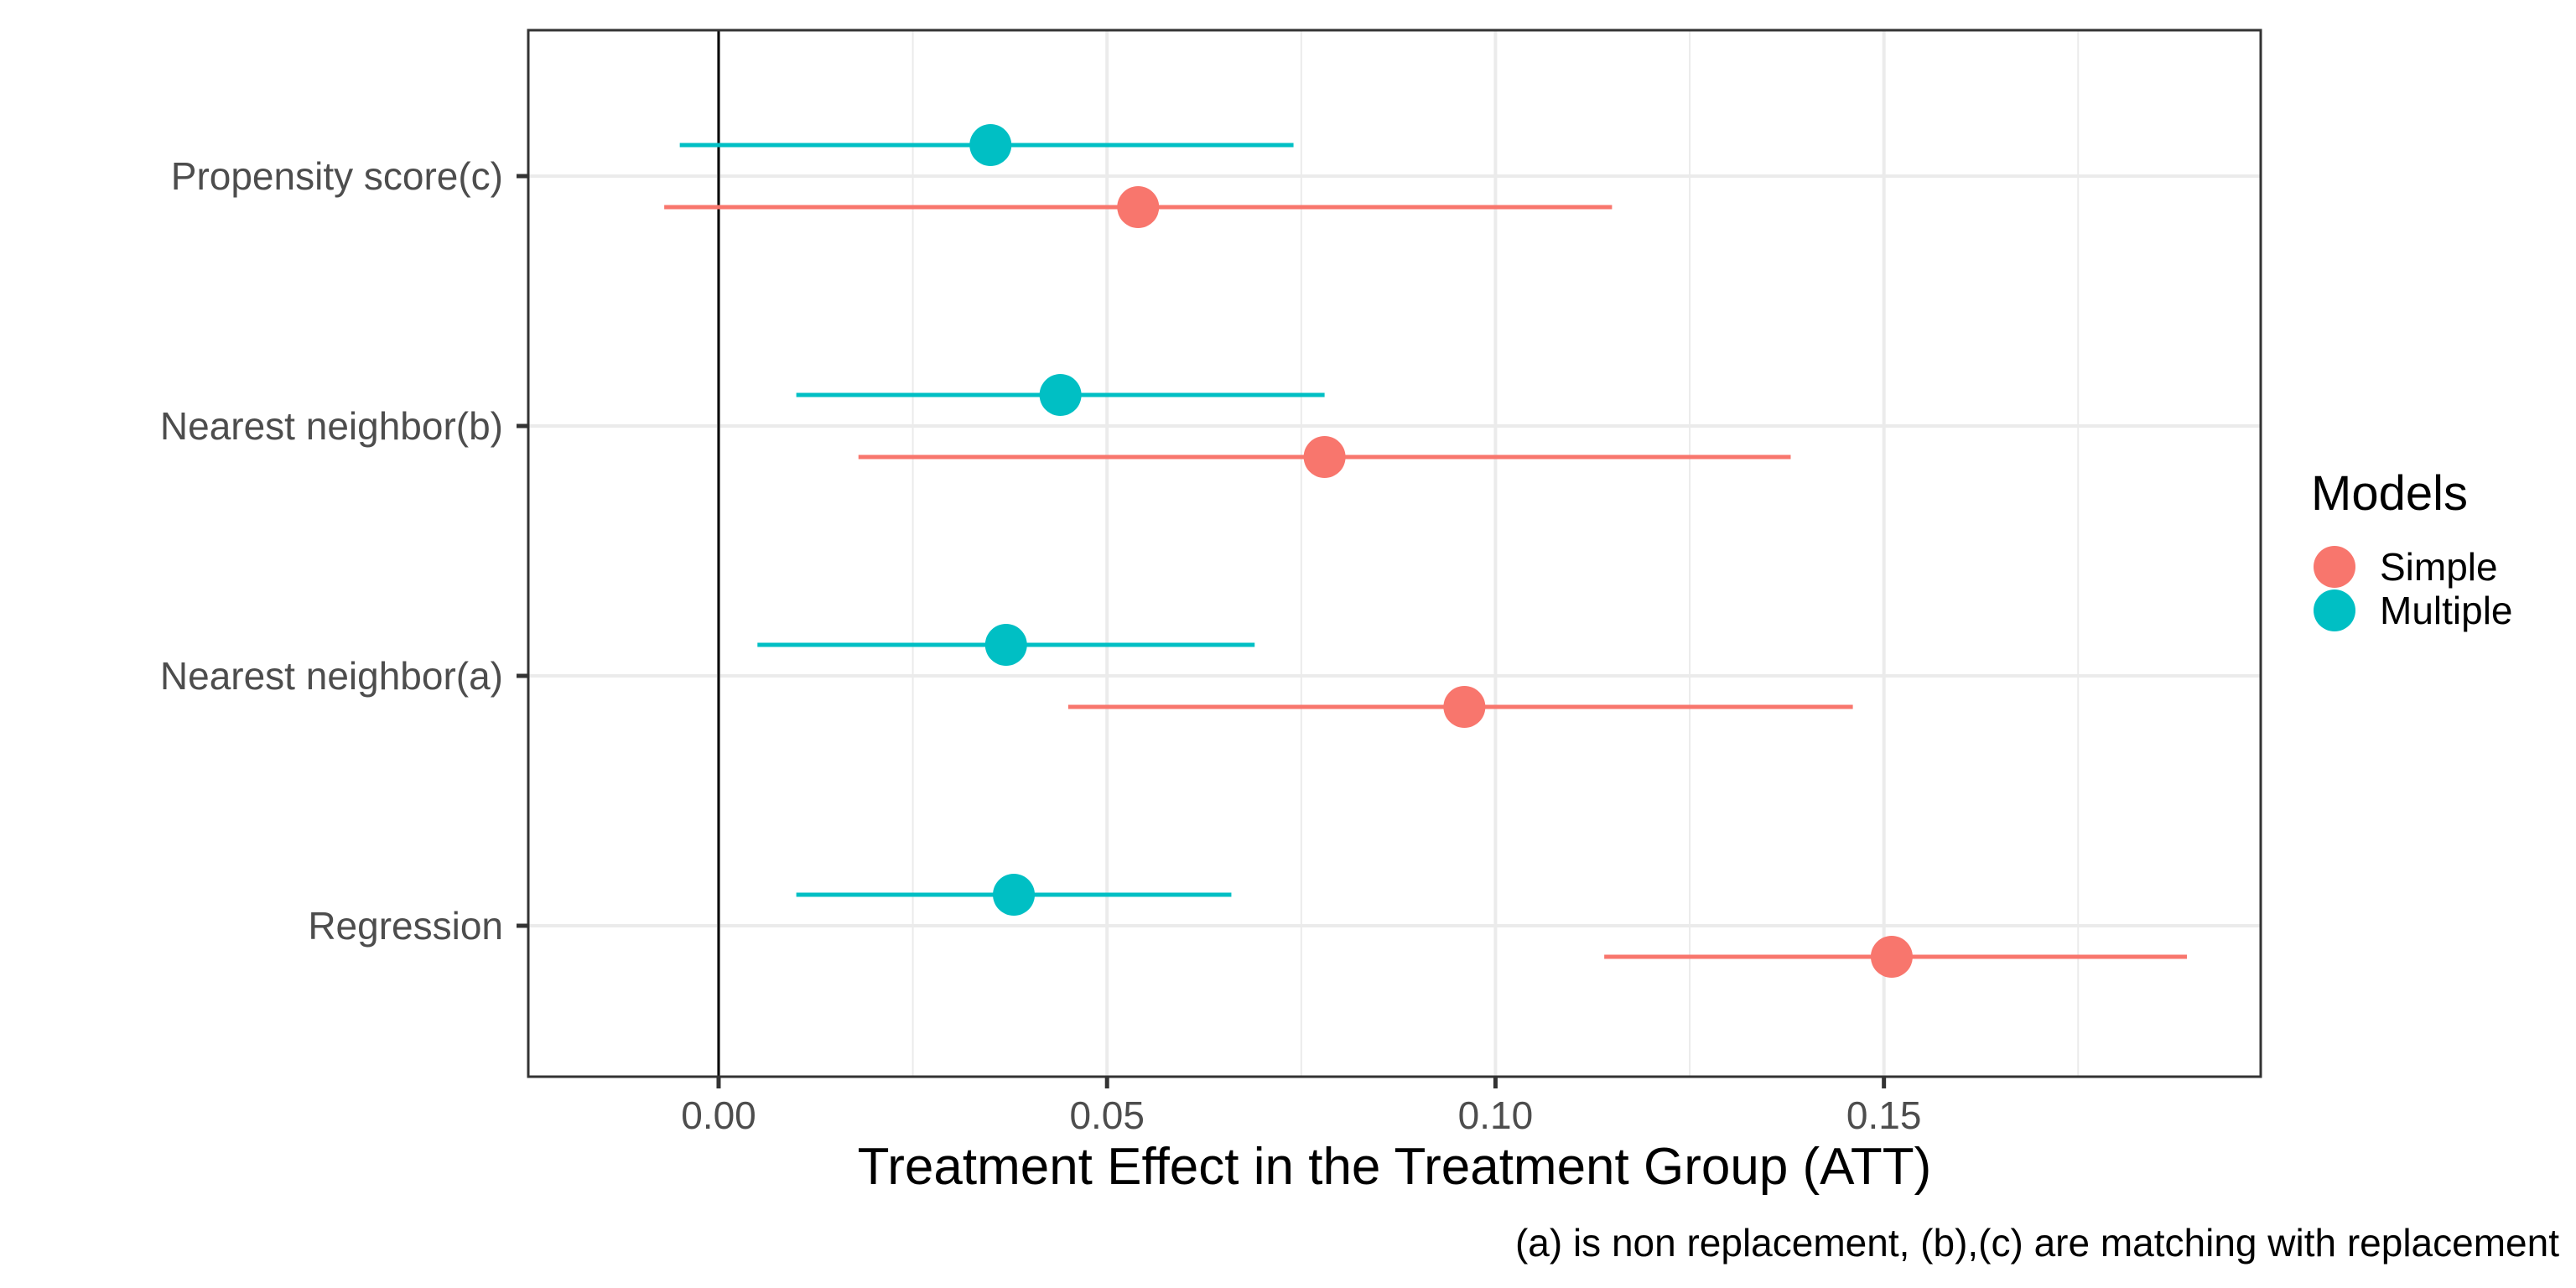 The height and width of the screenshot is (1288, 2576). Describe the element at coordinates (1301, 1107) in the screenshot. I see `x-axis: 0.00 0.05 0.10 0.15` at that location.